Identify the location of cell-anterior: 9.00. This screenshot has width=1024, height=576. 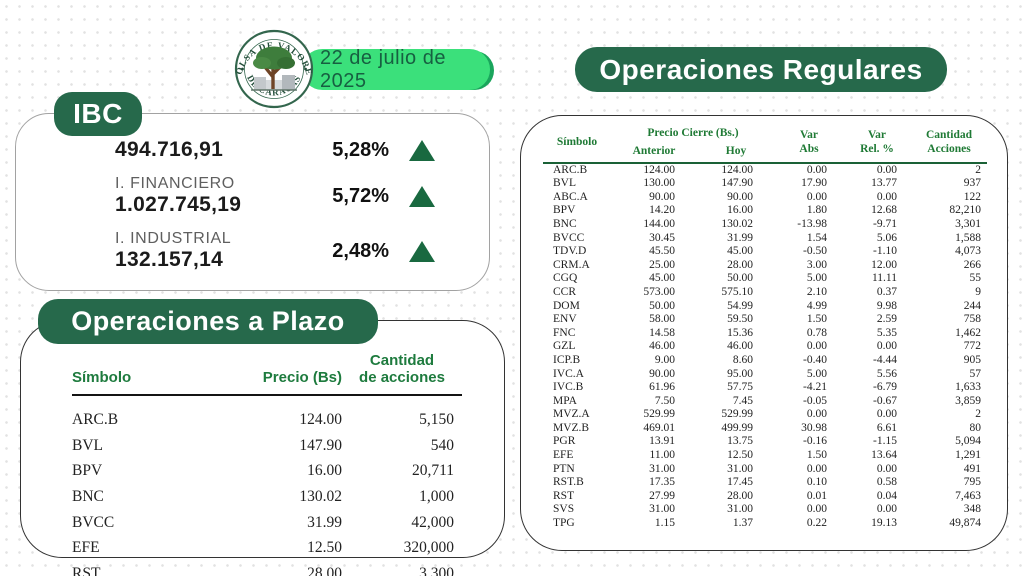
(664, 359).